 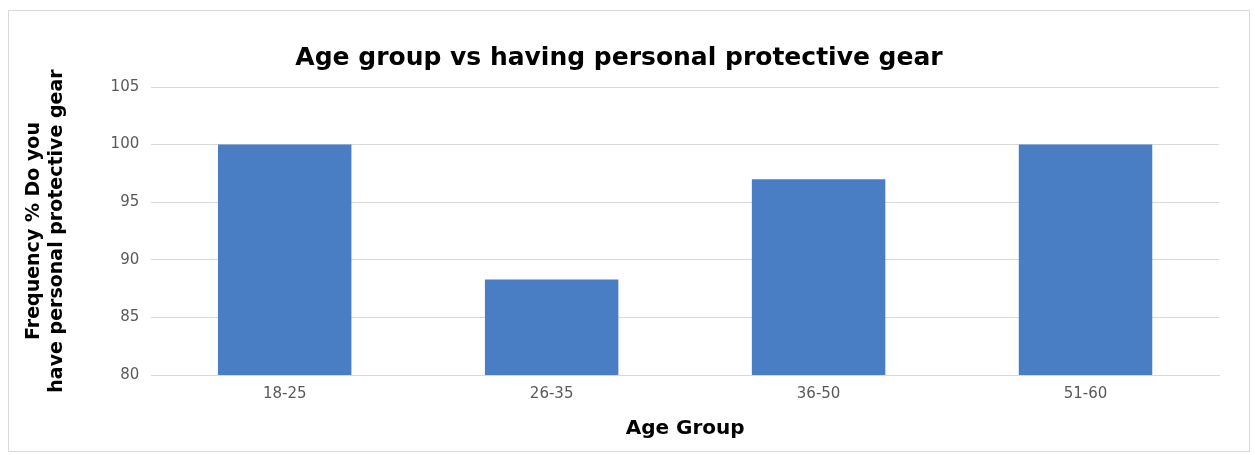 I want to click on y-tick-label: 90, so click(x=130, y=258).